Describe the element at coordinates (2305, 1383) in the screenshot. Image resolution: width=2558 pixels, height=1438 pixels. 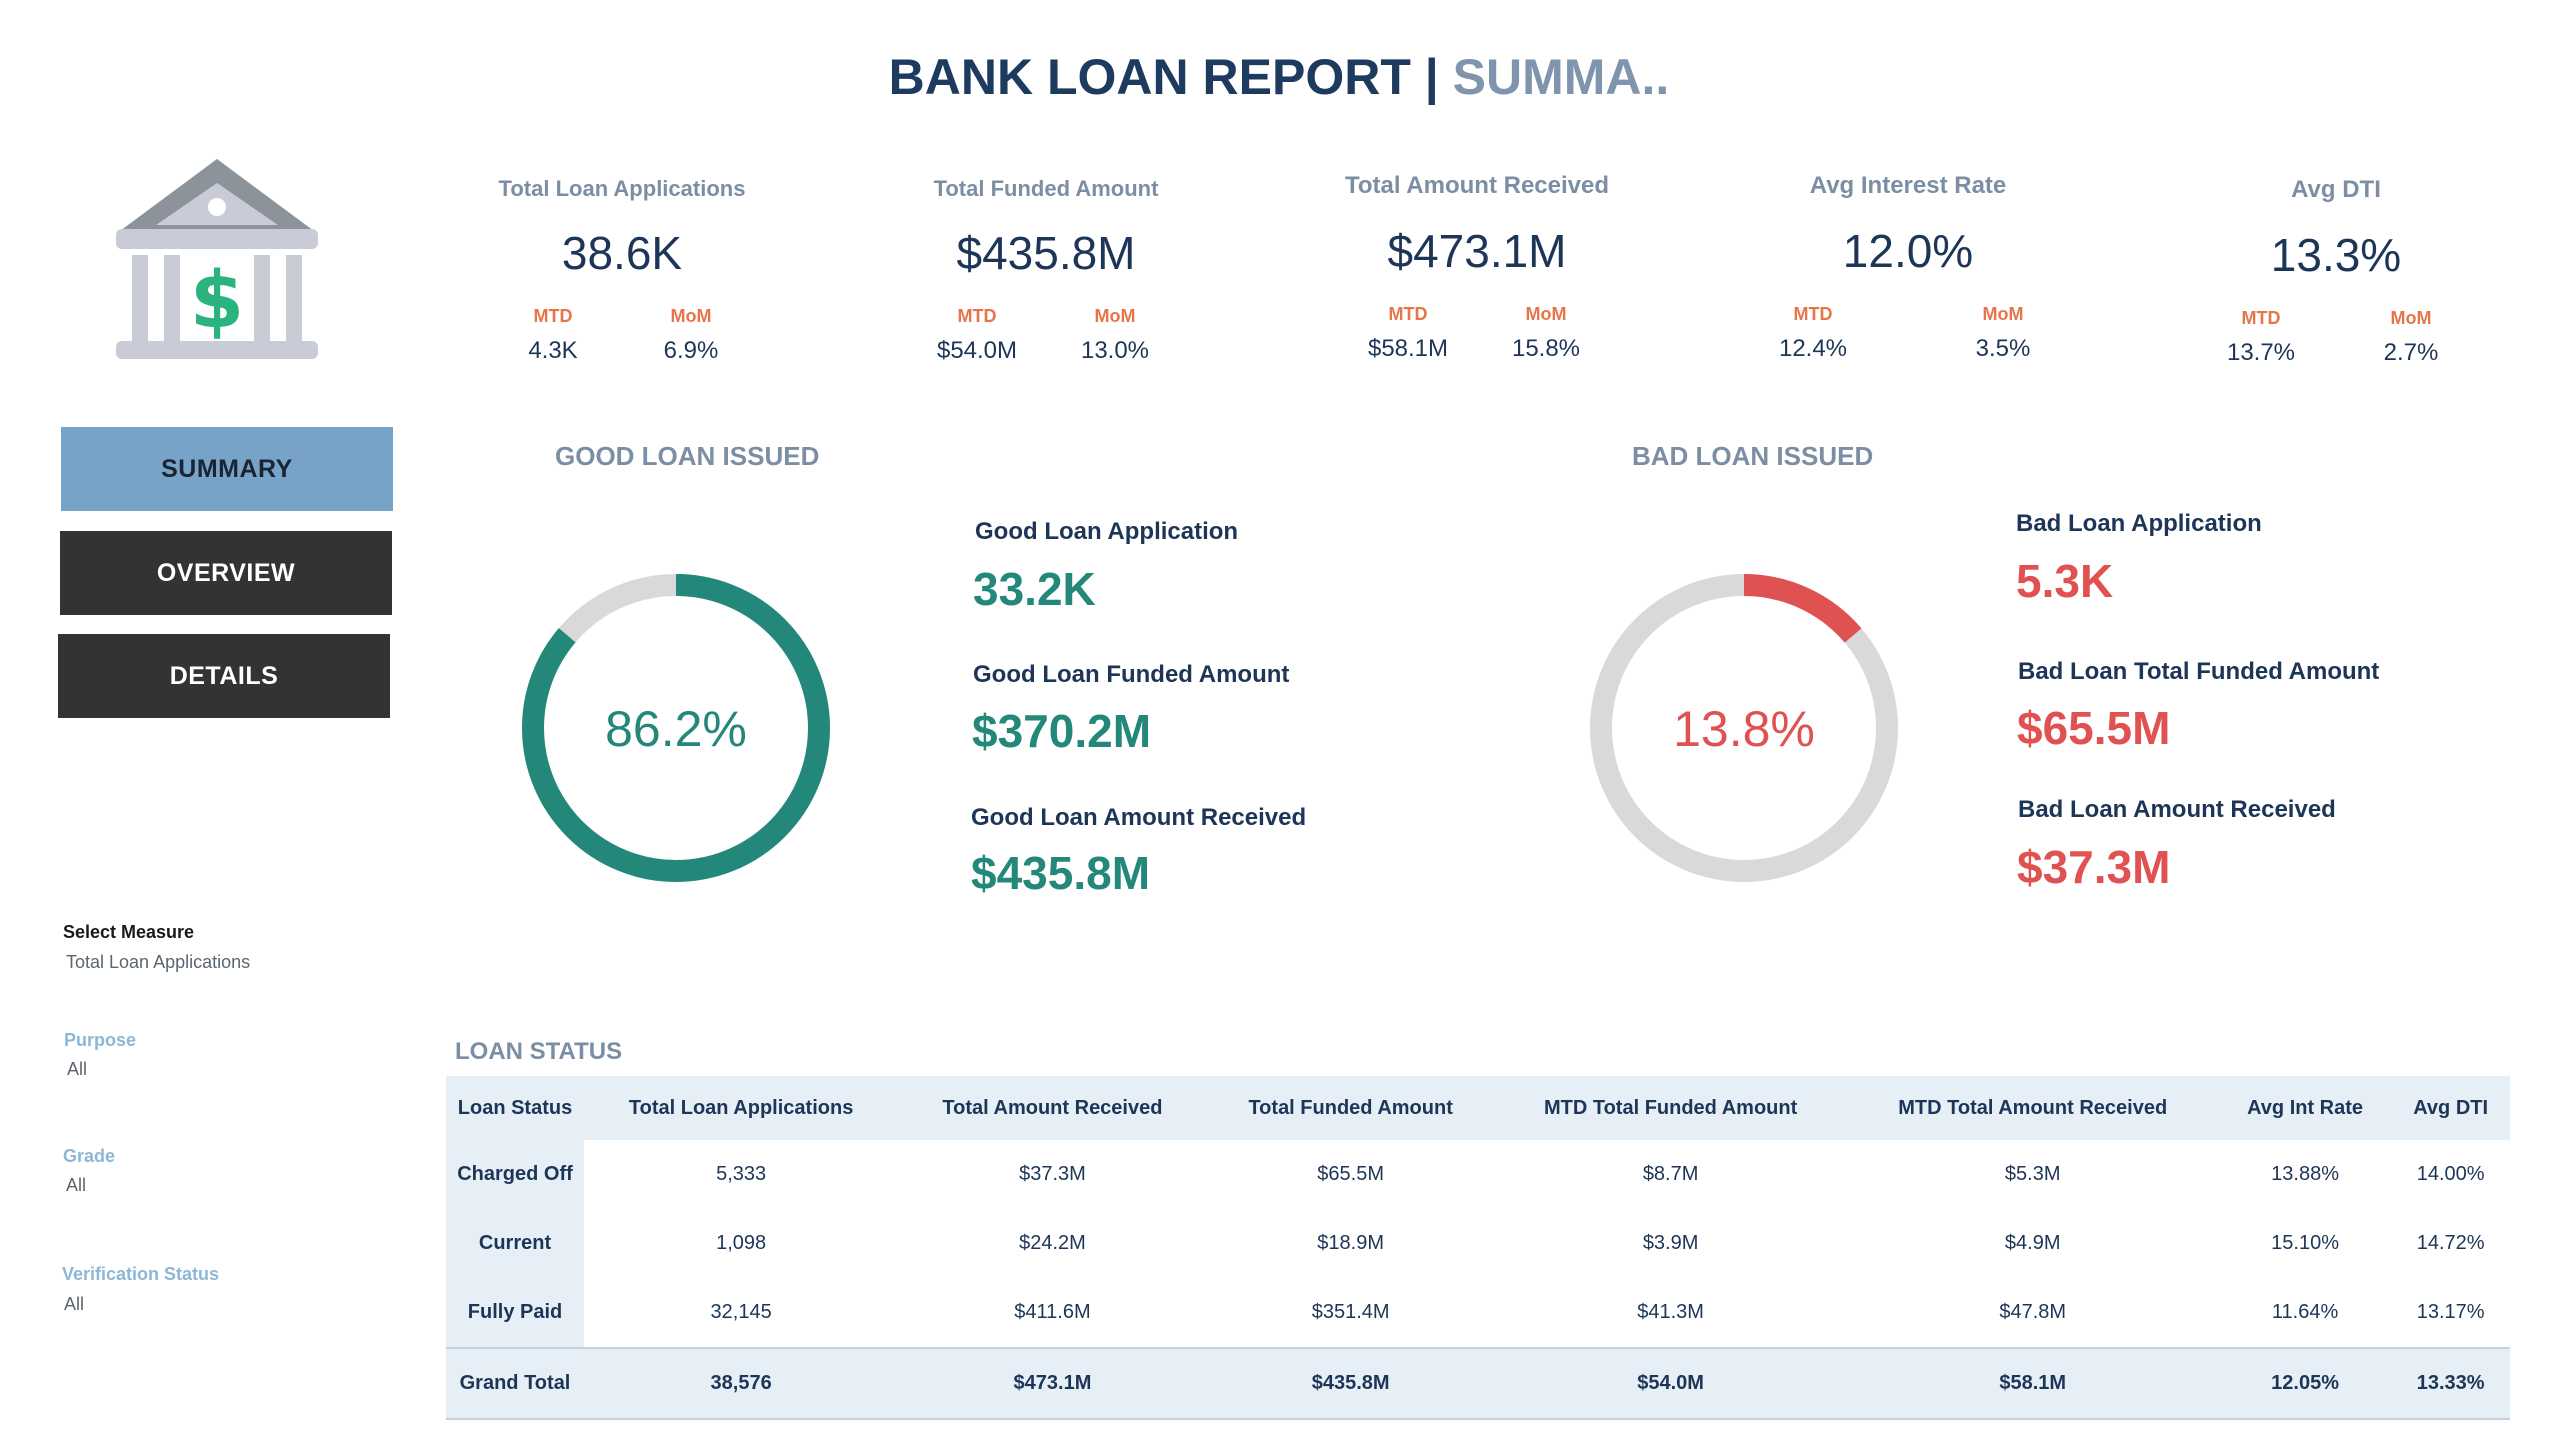
I see `table-cell: 12.05%` at that location.